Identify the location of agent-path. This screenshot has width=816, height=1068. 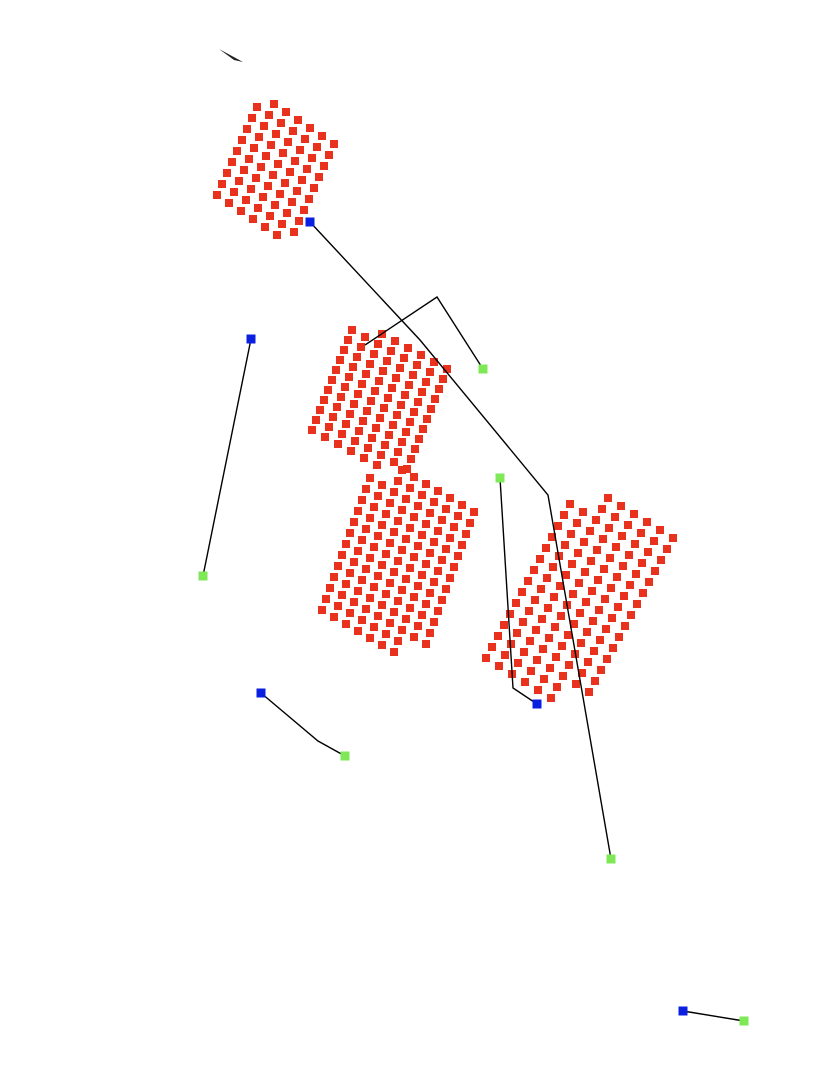
(518, 591).